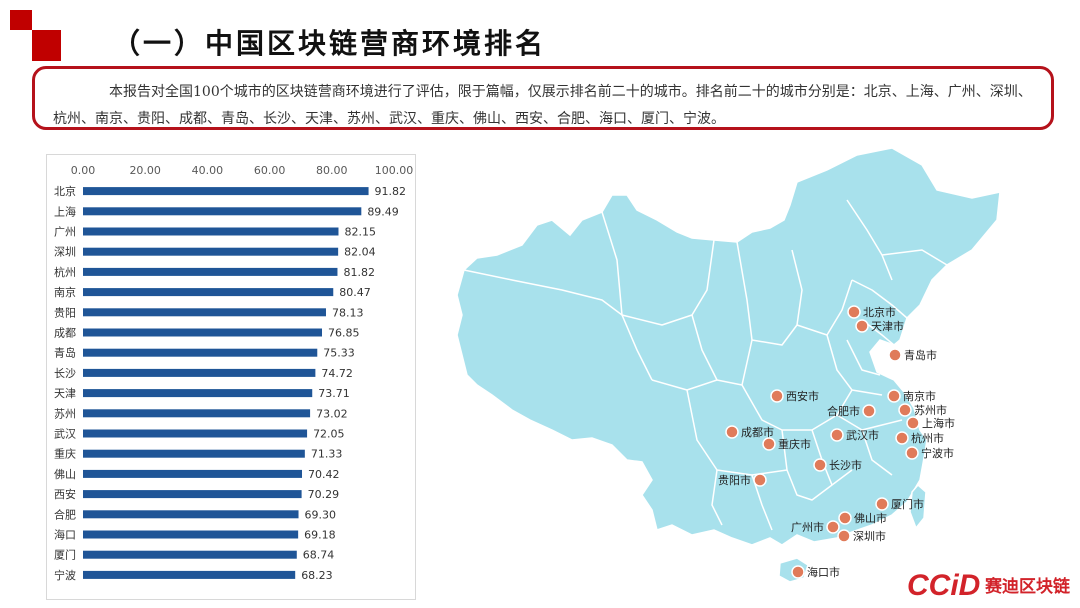 This screenshot has width=1080, height=608. I want to click on category-label: 南京, so click(65, 292).